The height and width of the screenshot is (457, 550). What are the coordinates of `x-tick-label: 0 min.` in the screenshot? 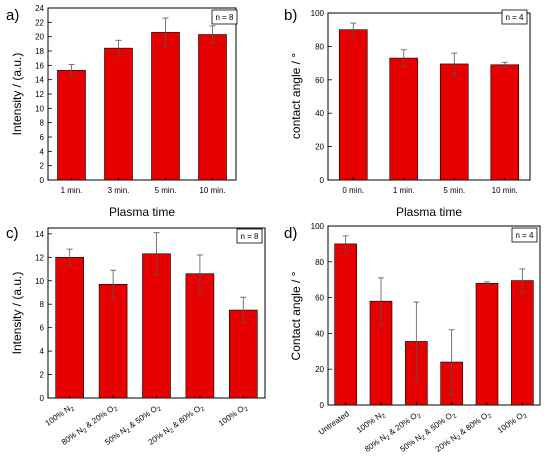 It's located at (353, 190).